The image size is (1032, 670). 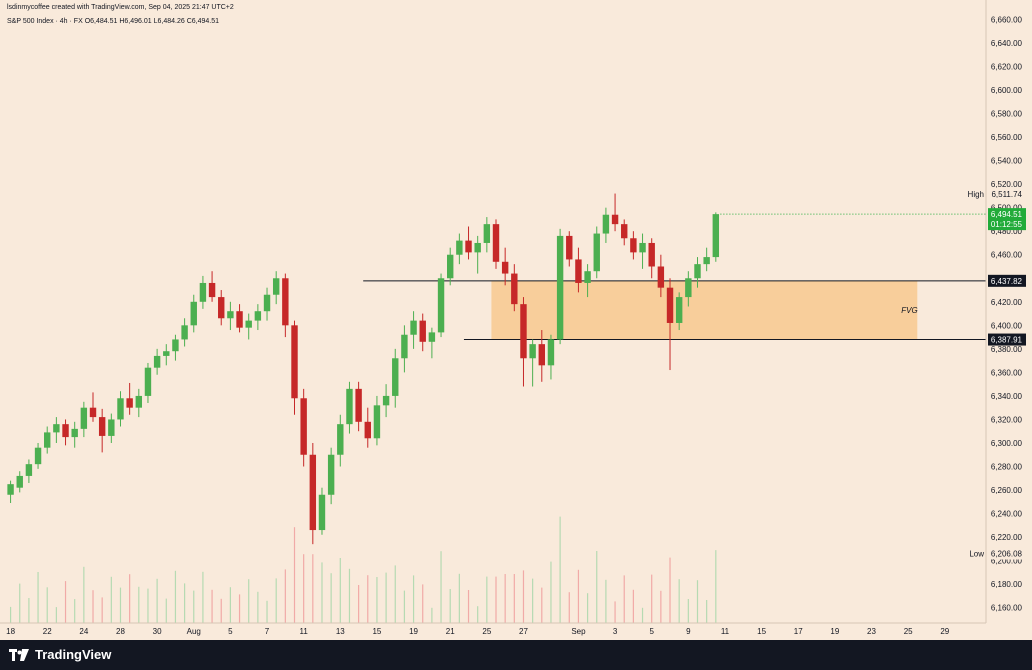 I want to click on price-tick-label: 6,320.00, so click(x=1007, y=419).